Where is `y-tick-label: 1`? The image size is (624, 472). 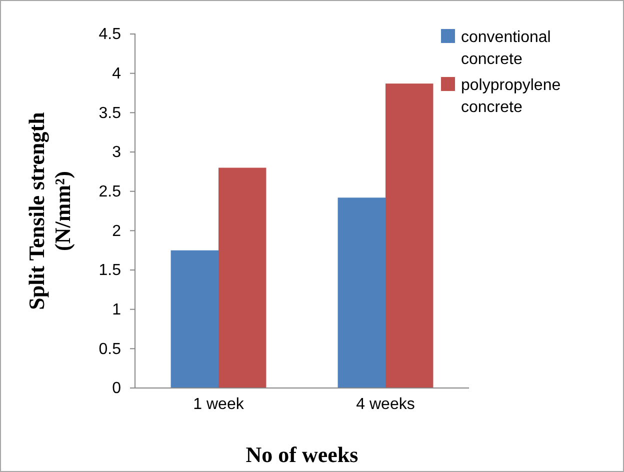 y-tick-label: 1 is located at coordinates (117, 309).